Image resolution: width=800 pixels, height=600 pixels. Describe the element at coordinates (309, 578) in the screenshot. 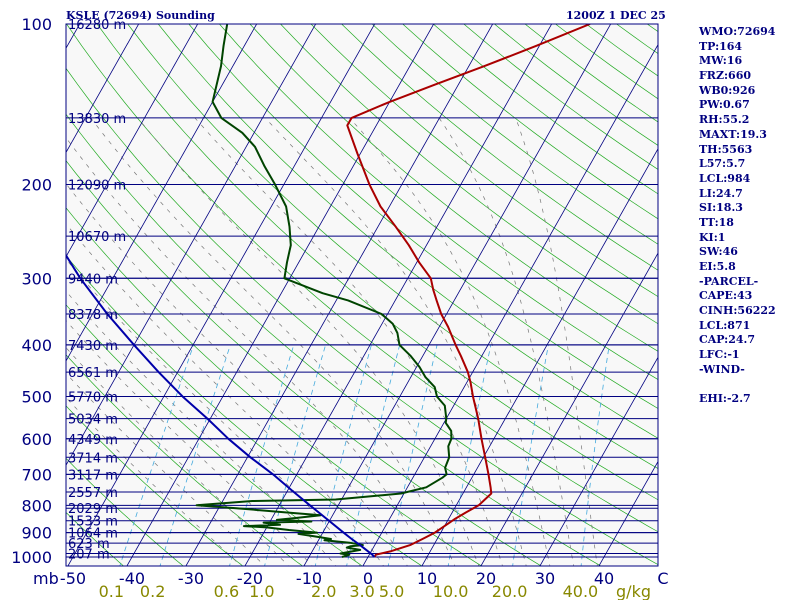

I see `temperature-tick-label: -10` at that location.